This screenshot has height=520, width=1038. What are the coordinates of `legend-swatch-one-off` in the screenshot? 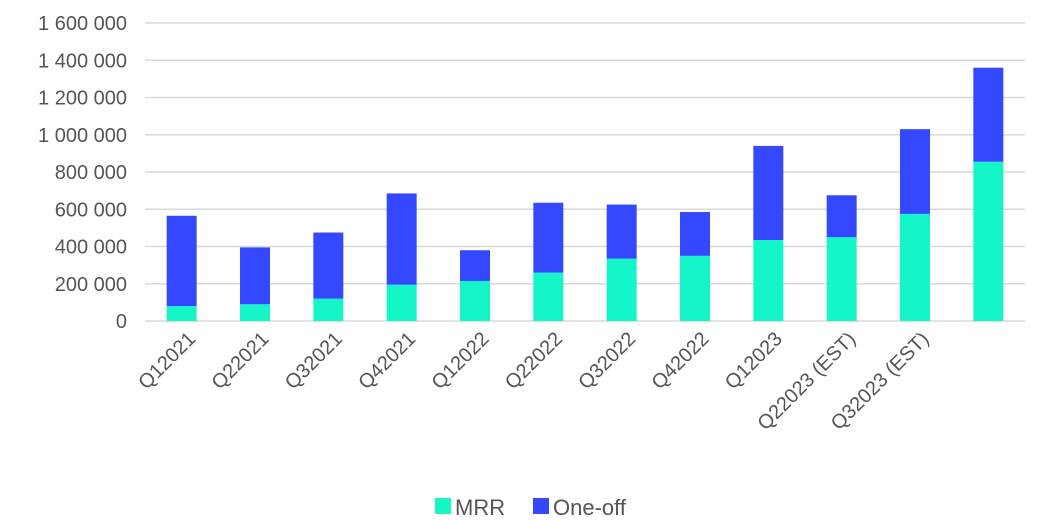 It's located at (541, 506).